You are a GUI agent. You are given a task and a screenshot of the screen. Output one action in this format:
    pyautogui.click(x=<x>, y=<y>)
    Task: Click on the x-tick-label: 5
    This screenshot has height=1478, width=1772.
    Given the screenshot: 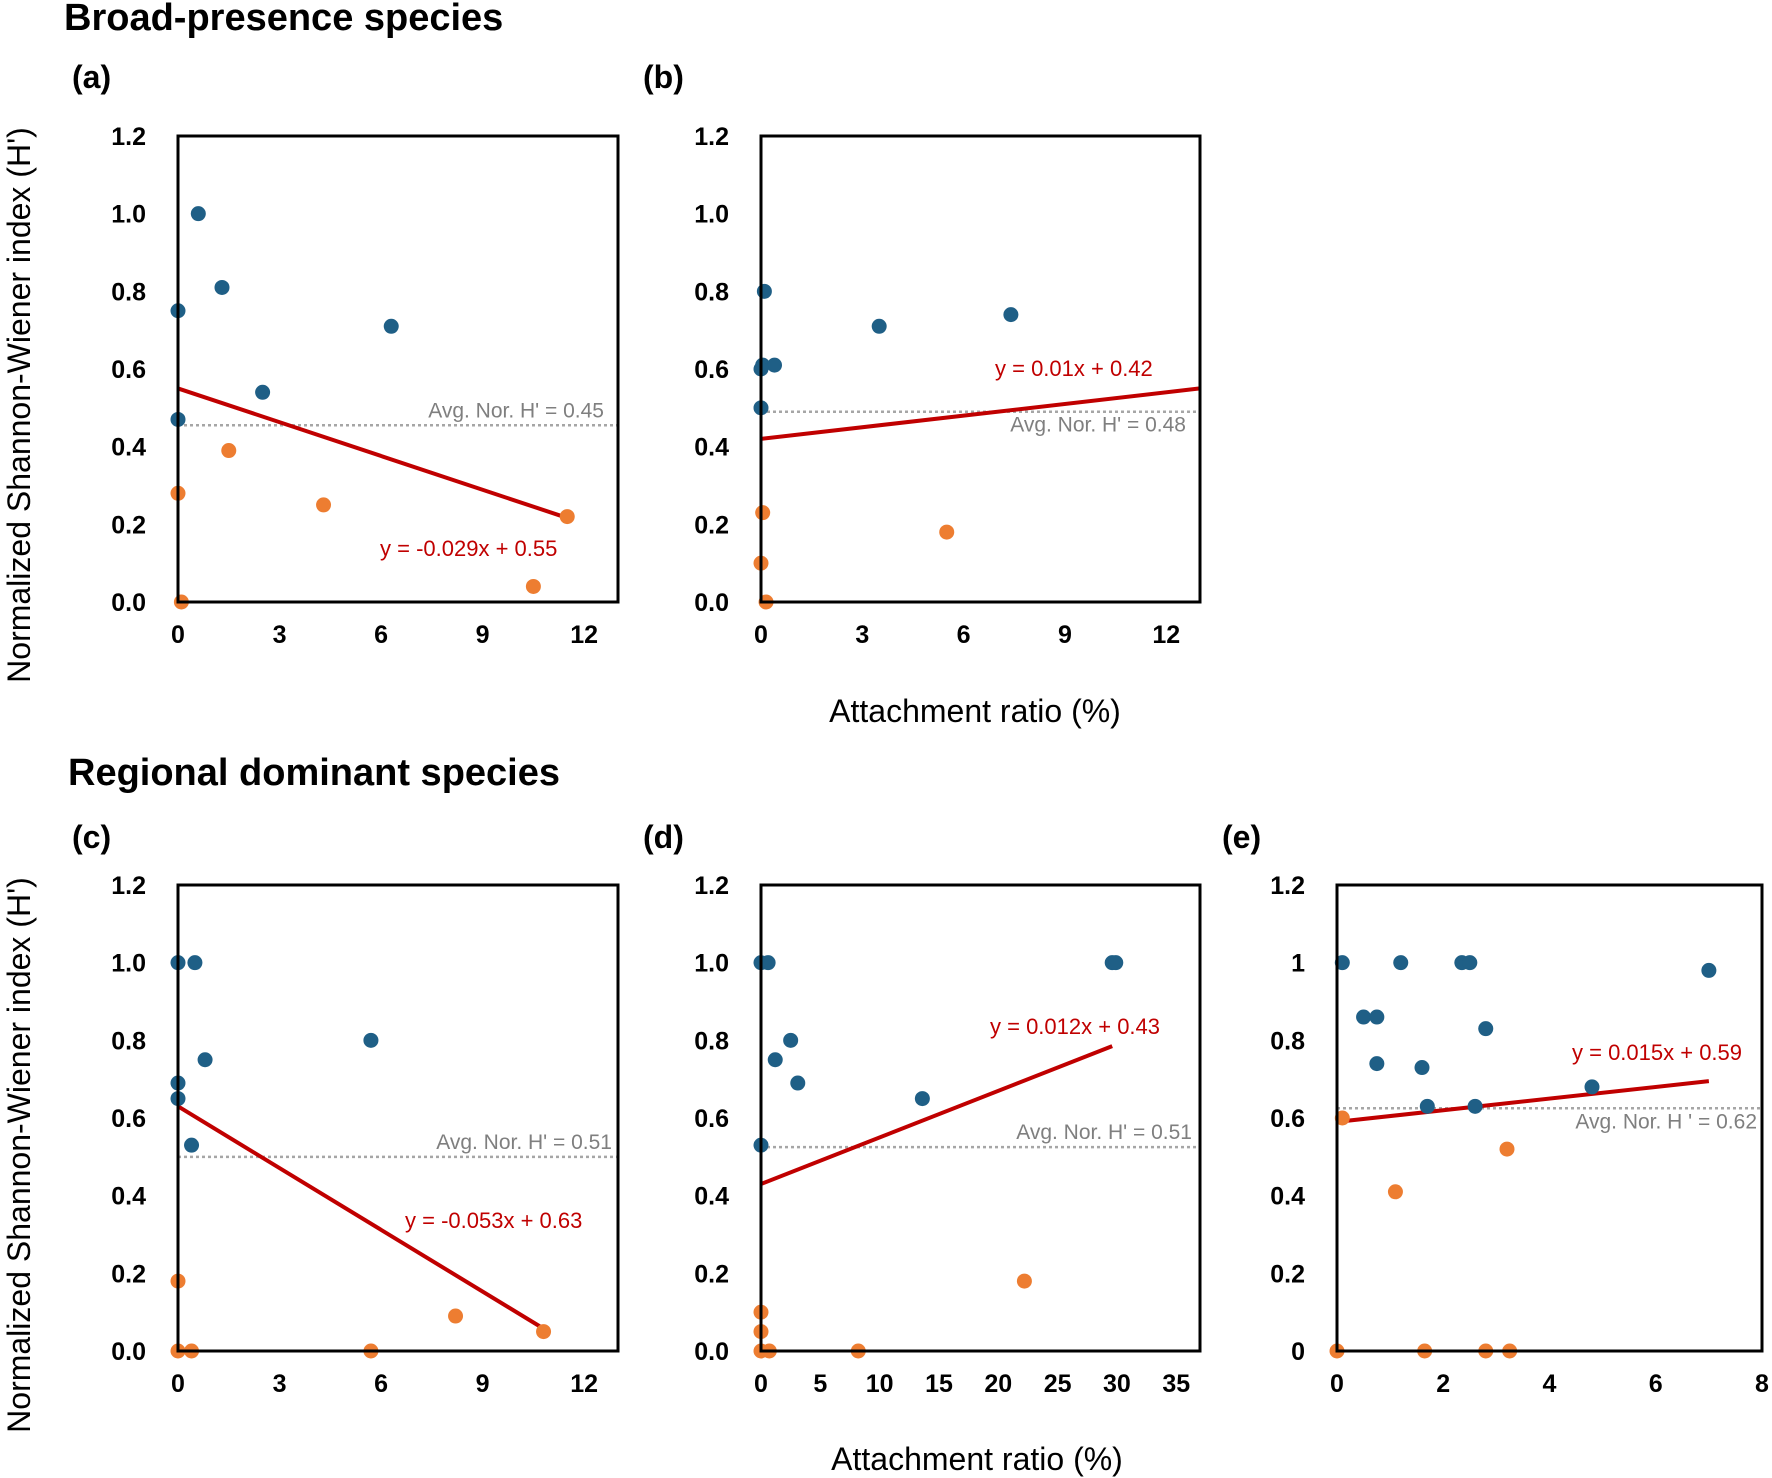 What is the action you would take?
    pyautogui.click(x=820, y=1384)
    